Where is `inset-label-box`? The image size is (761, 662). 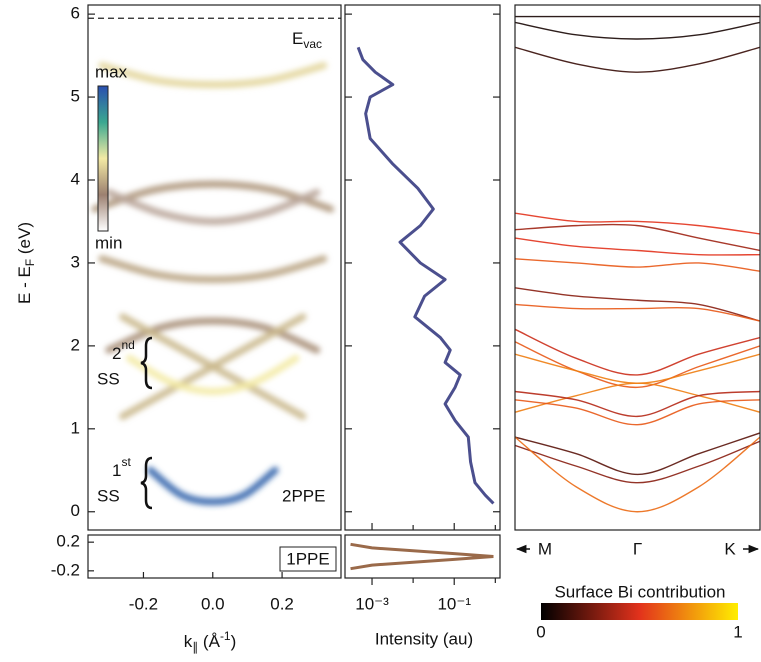
inset-label-box is located at coordinates (308, 559).